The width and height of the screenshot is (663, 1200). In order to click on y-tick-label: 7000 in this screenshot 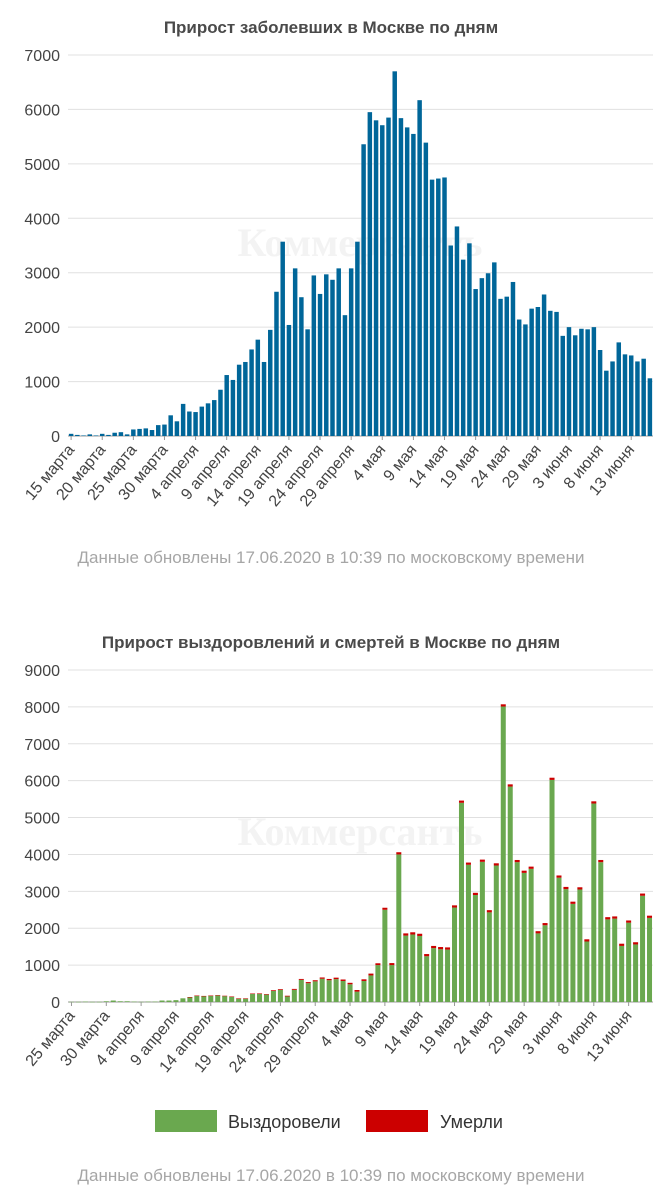, I will do `click(42, 56)`.